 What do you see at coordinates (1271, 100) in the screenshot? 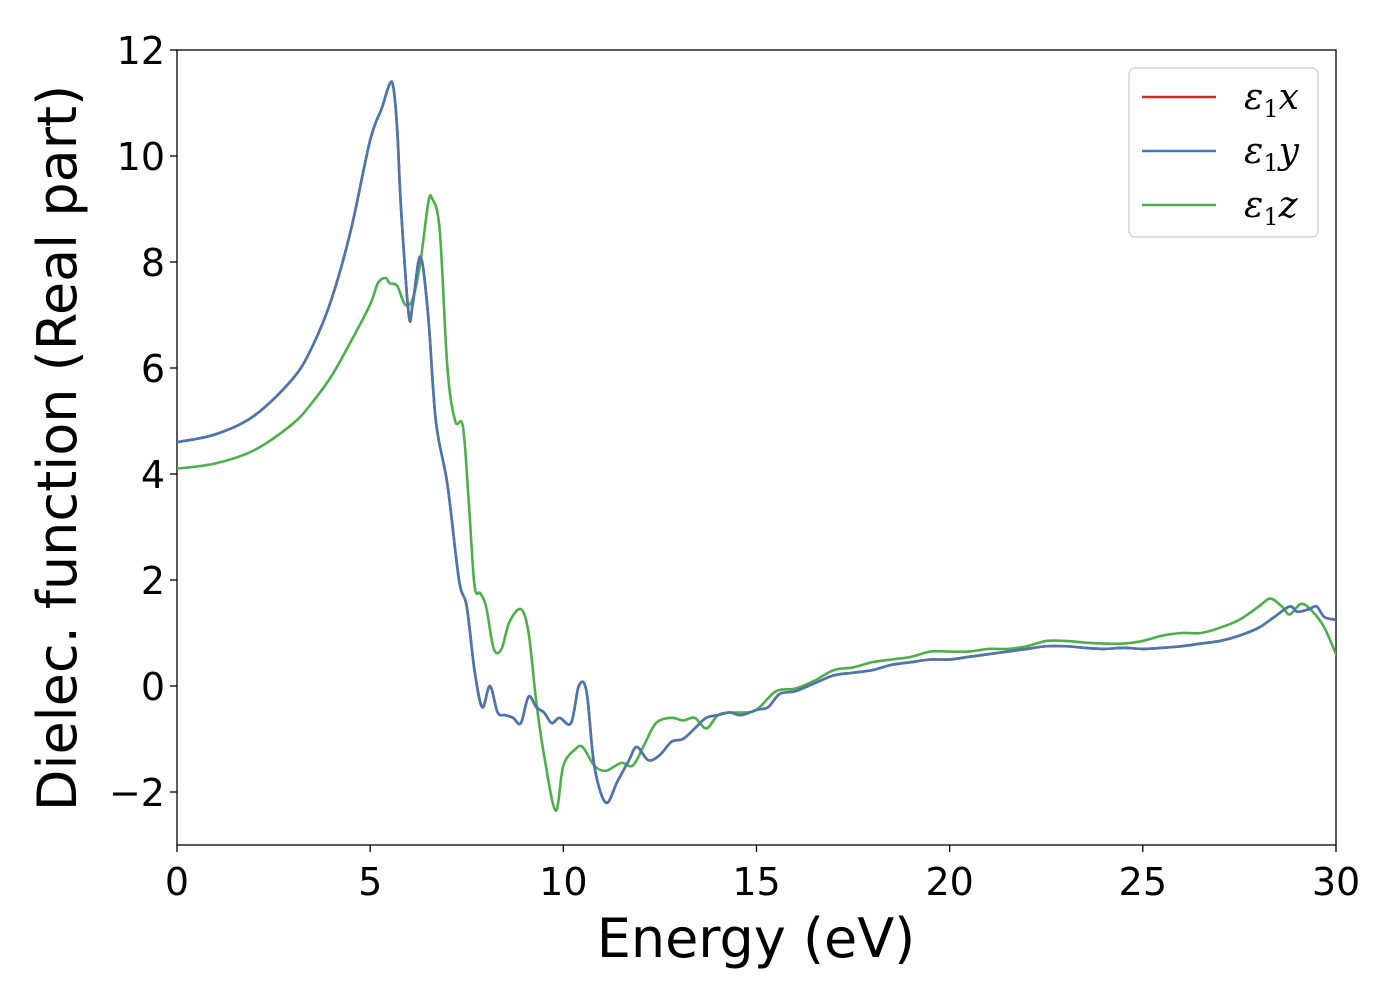
I see `legend-label: ε1x` at bounding box center [1271, 100].